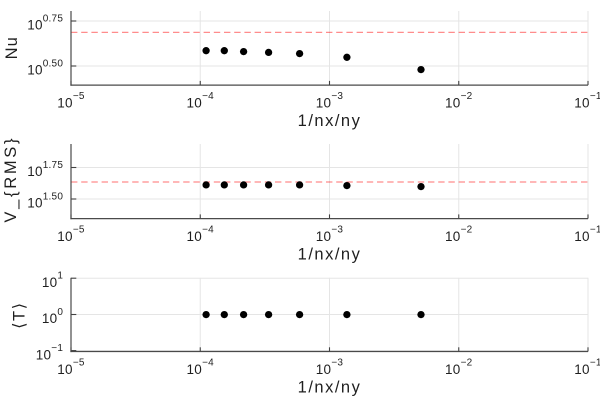  I want to click on svg-text: V_{RMS}, so click(11, 179).